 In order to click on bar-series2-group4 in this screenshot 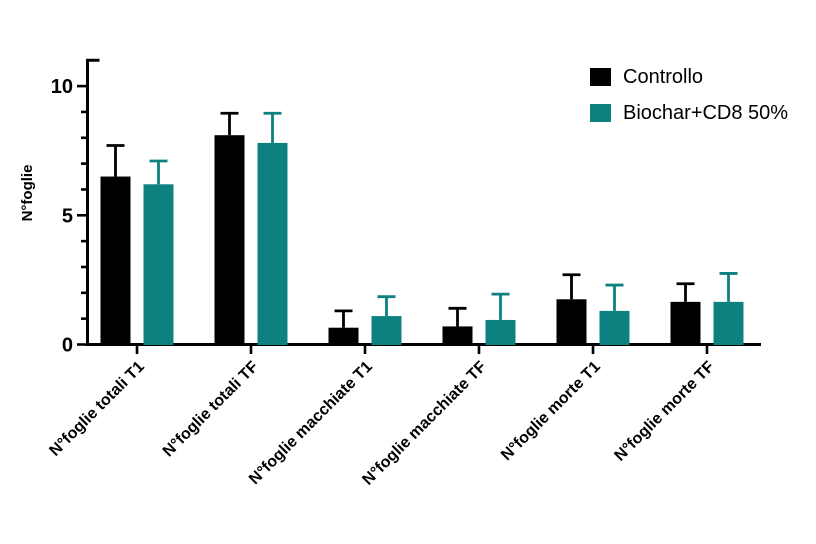, I will do `click(500, 332)`.